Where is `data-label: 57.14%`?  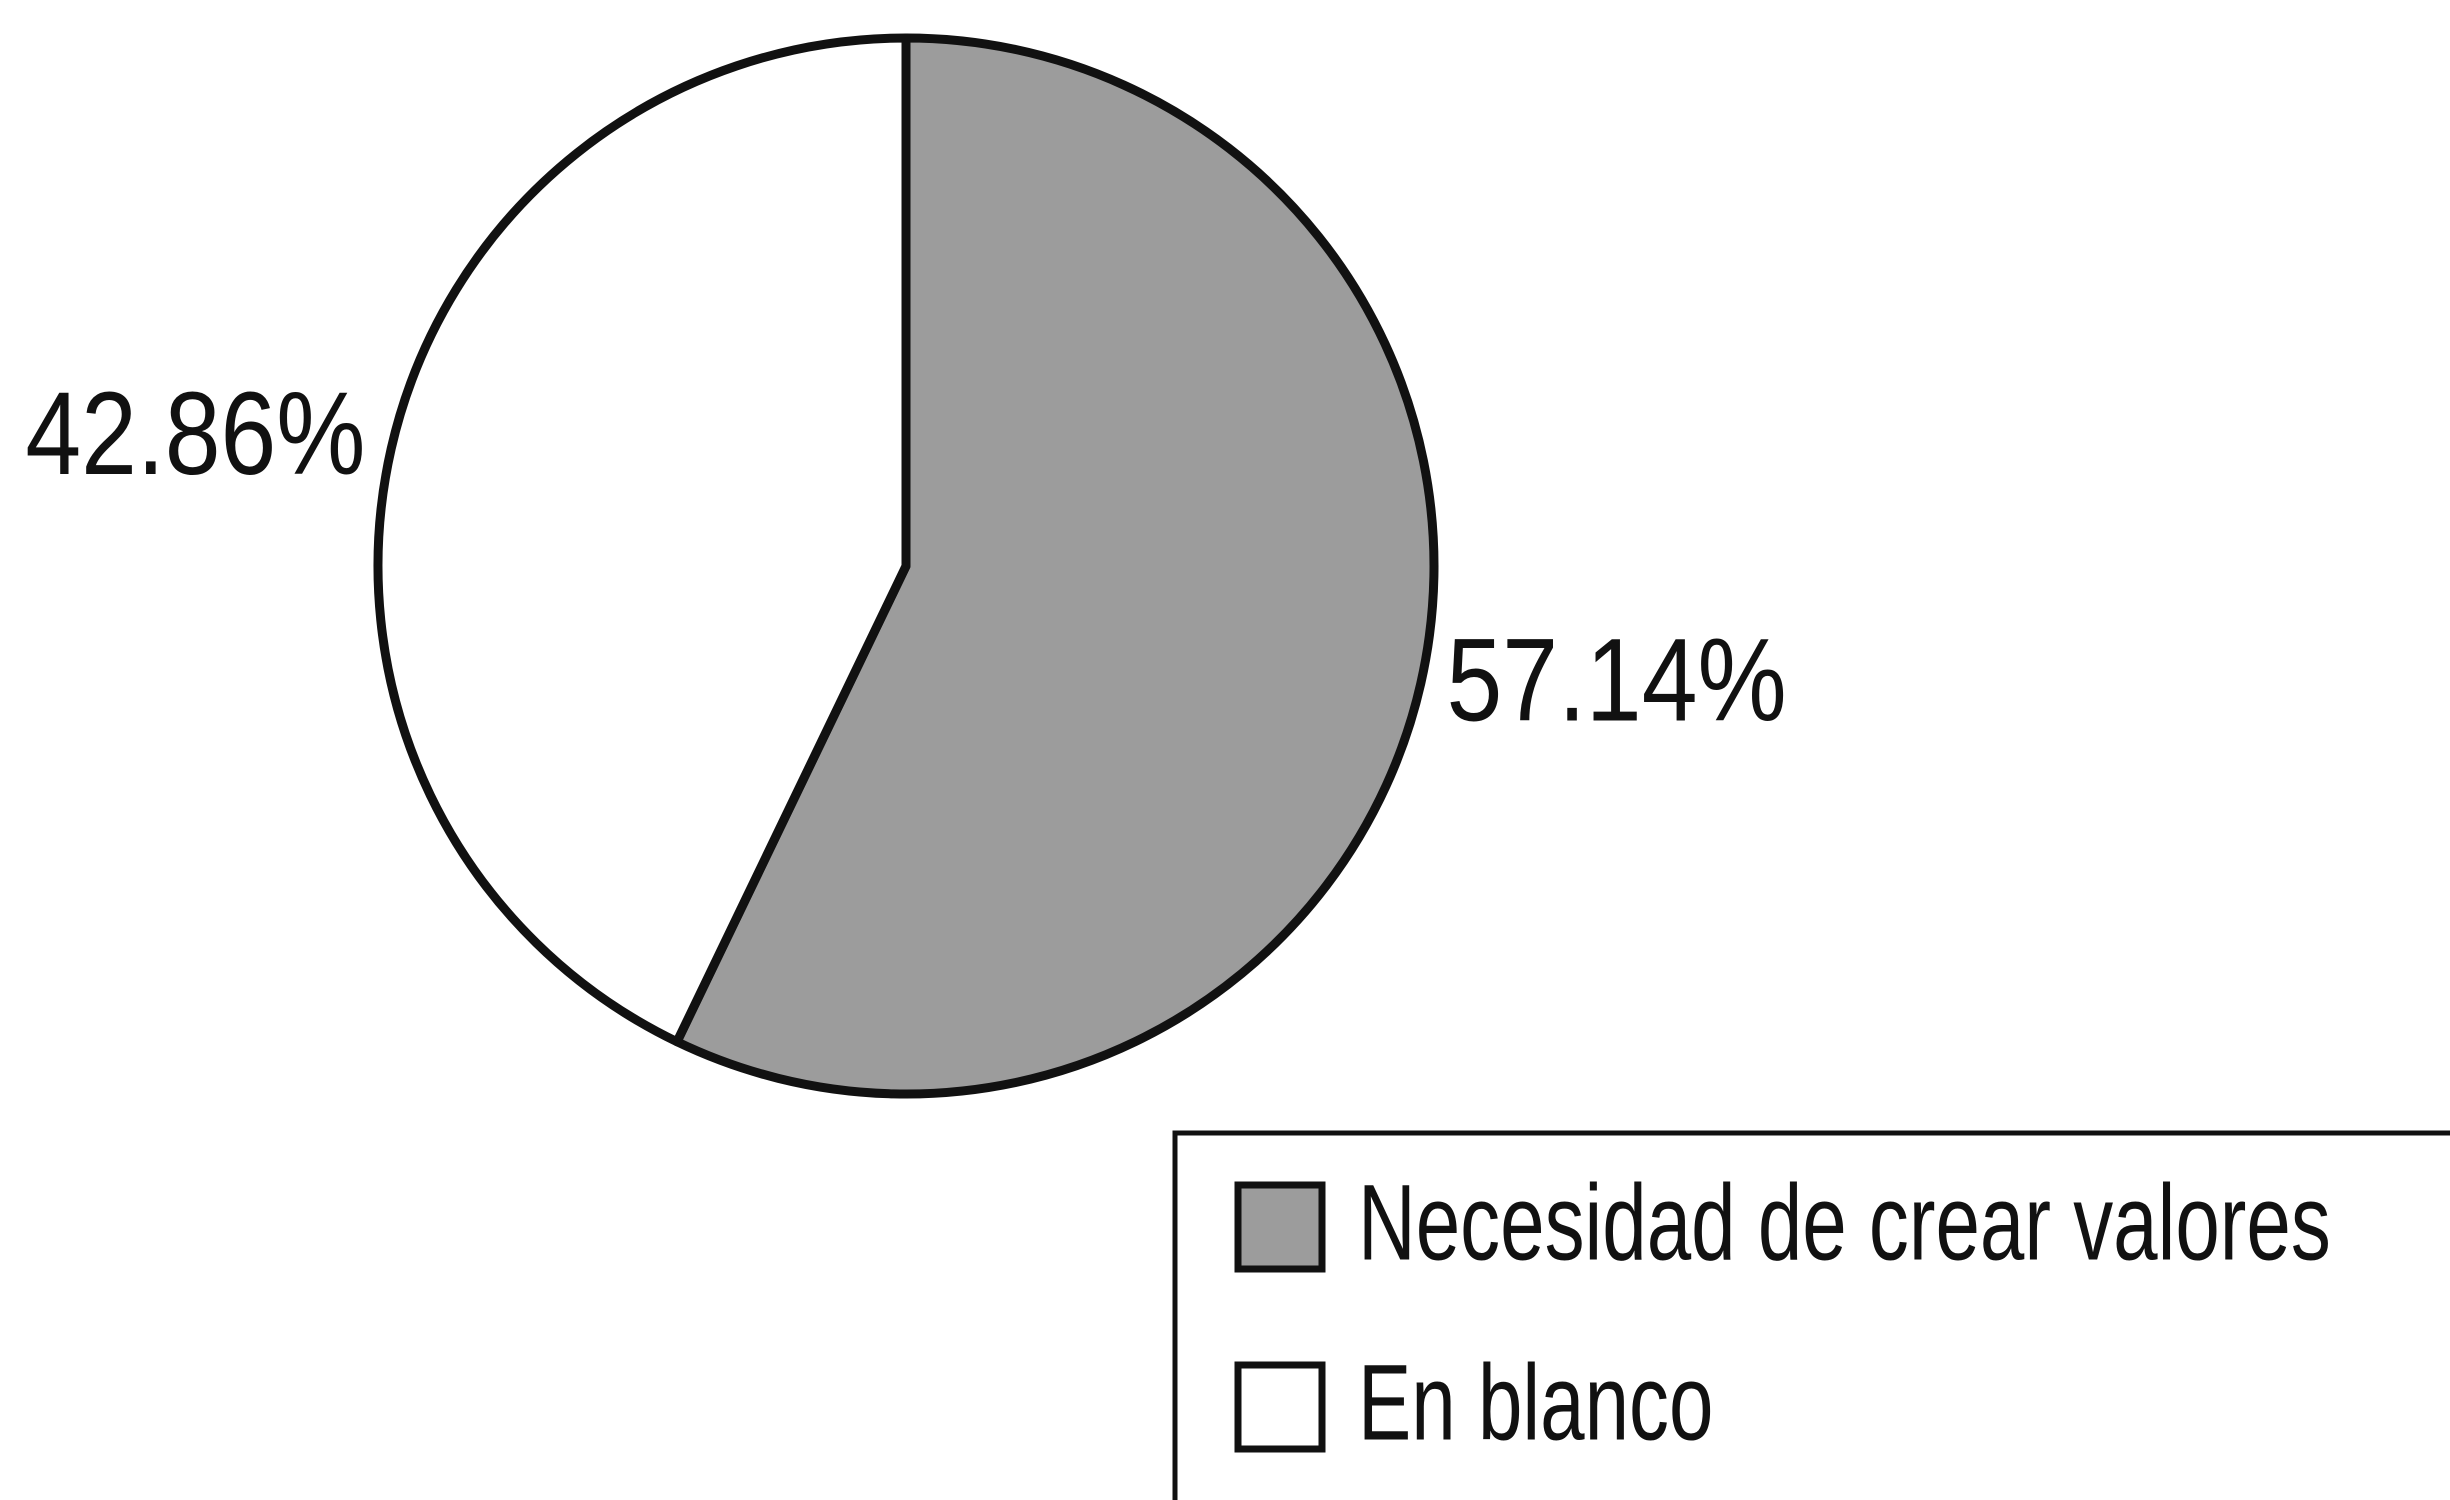 data-label: 57.14% is located at coordinates (1617, 680).